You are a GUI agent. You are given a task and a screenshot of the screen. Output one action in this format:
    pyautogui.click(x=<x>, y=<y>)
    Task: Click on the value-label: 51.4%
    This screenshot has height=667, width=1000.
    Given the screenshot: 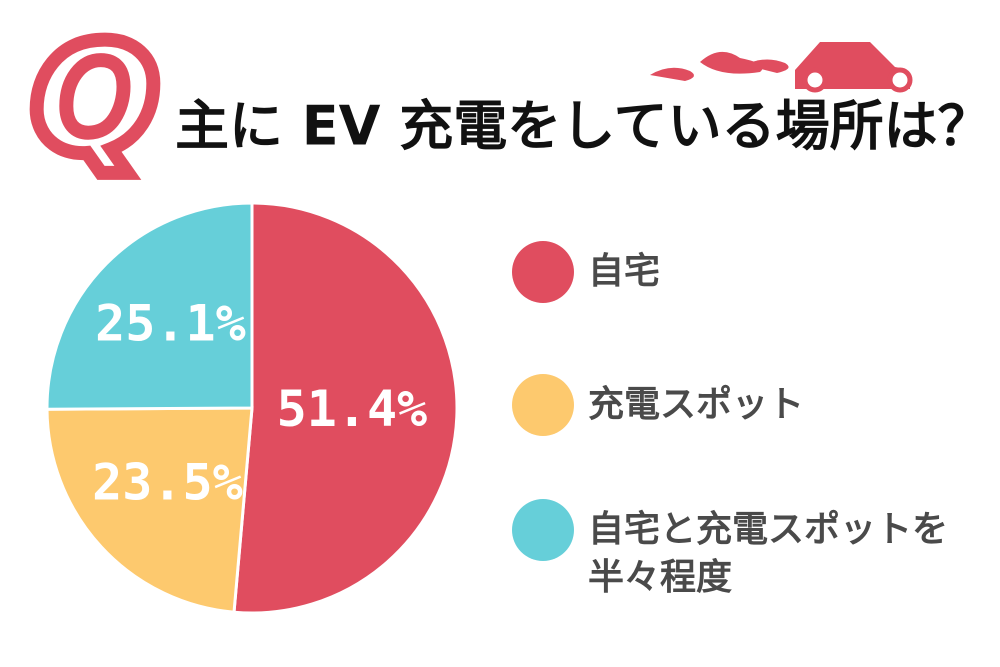 What is the action you would take?
    pyautogui.click(x=352, y=409)
    